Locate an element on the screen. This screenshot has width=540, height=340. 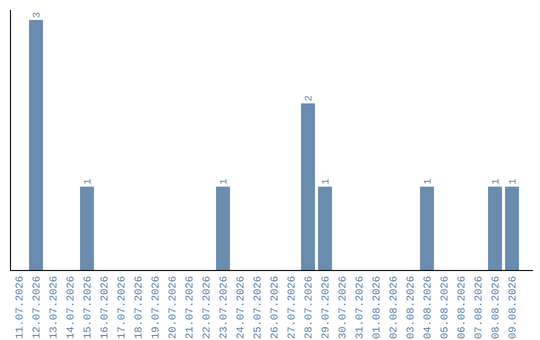
data-label: 2 is located at coordinates (310, 98).